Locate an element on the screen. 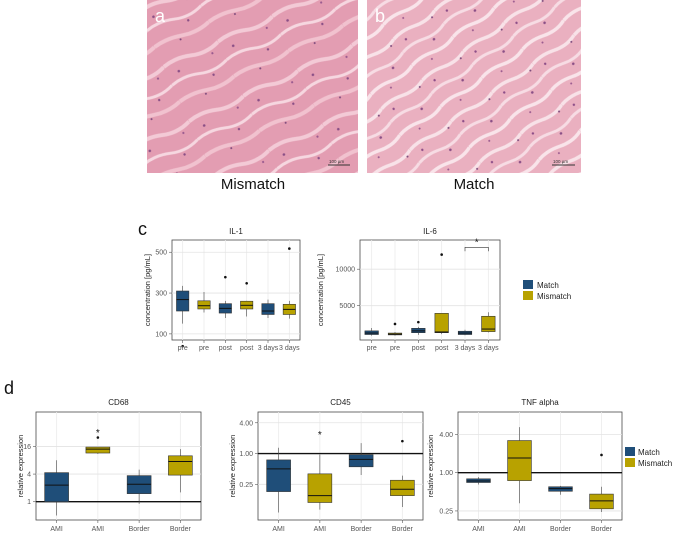  cd68-ytick-label: 1 is located at coordinates (29, 502).